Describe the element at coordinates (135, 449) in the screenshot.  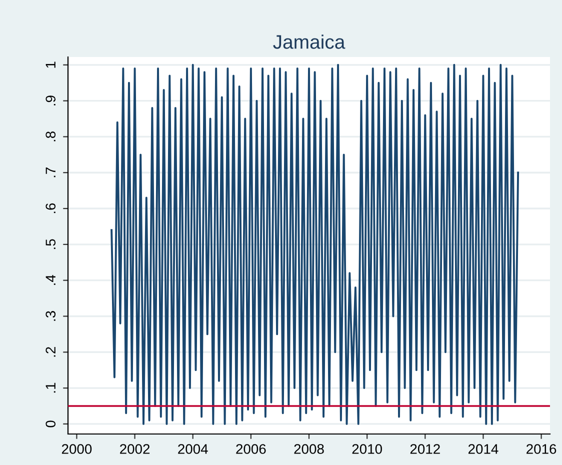
I see `x-tick-label: 2002` at that location.